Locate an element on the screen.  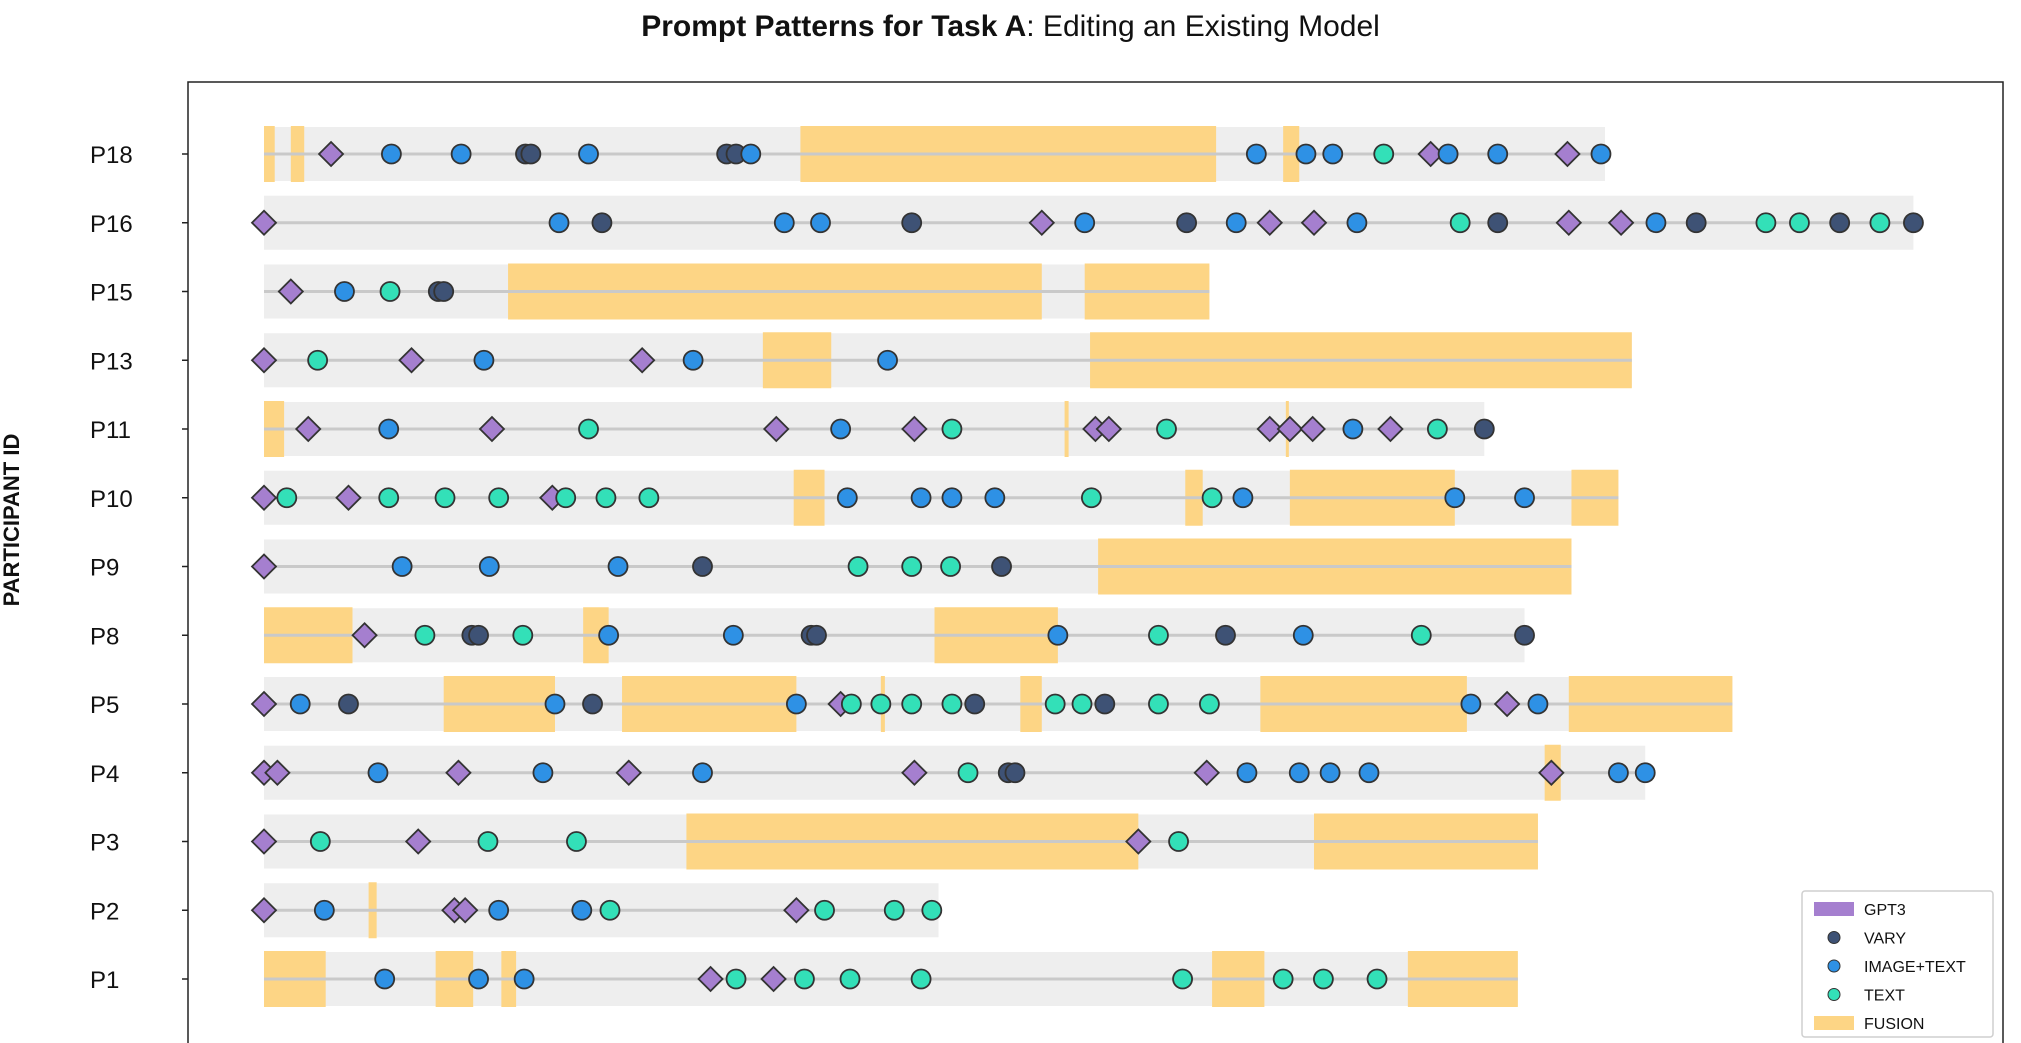
legend-label-image-text: IMAGE+TEXT is located at coordinates (1915, 967).